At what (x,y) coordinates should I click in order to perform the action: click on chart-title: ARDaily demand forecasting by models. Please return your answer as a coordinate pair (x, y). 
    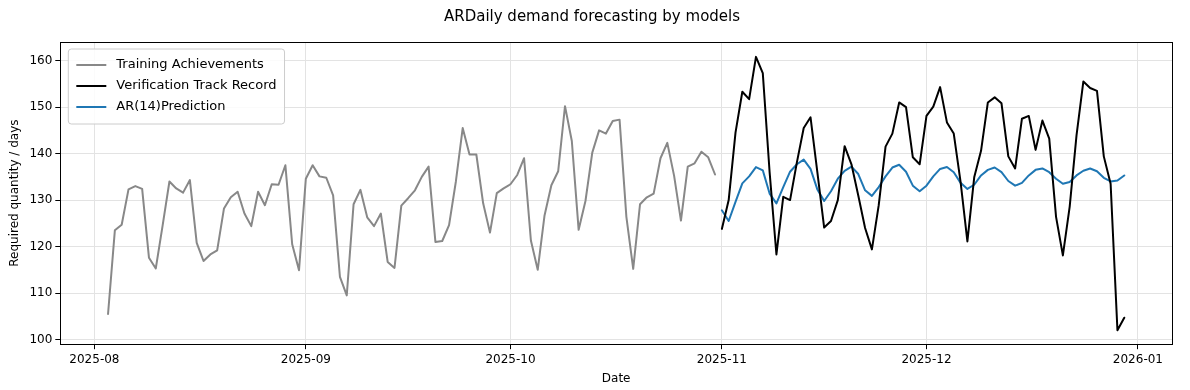
    Looking at the image, I should click on (592, 15).